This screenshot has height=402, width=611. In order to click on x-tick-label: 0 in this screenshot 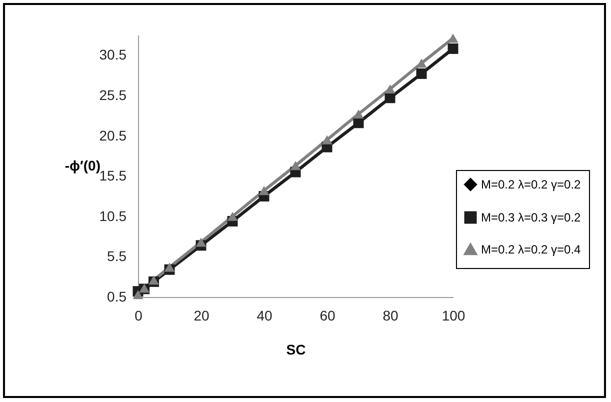, I will do `click(138, 316)`.